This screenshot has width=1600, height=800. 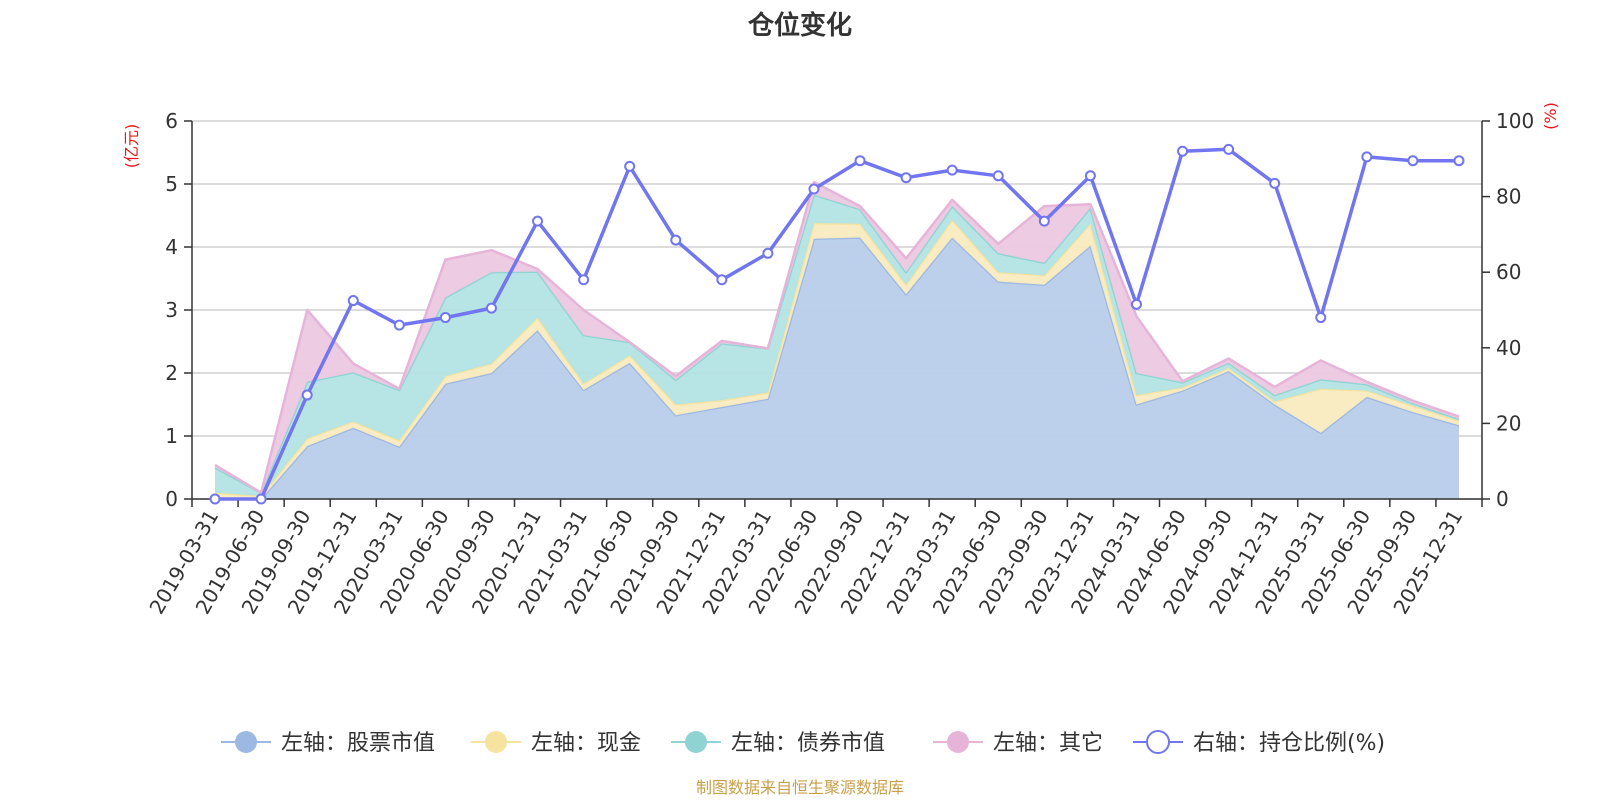 What do you see at coordinates (131, 146) in the screenshot?
I see `left-axis-unit: (亿元)` at bounding box center [131, 146].